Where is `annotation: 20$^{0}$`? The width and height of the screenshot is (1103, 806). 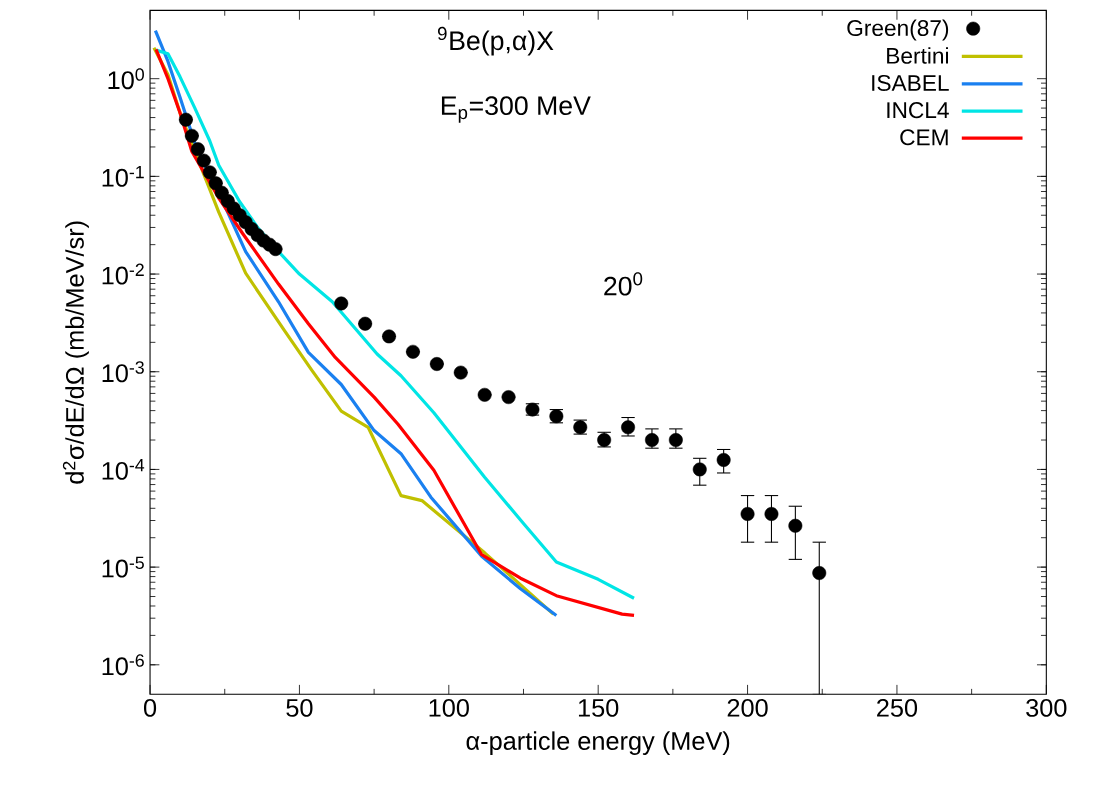
annotation: 20$^{0}$ is located at coordinates (623, 284).